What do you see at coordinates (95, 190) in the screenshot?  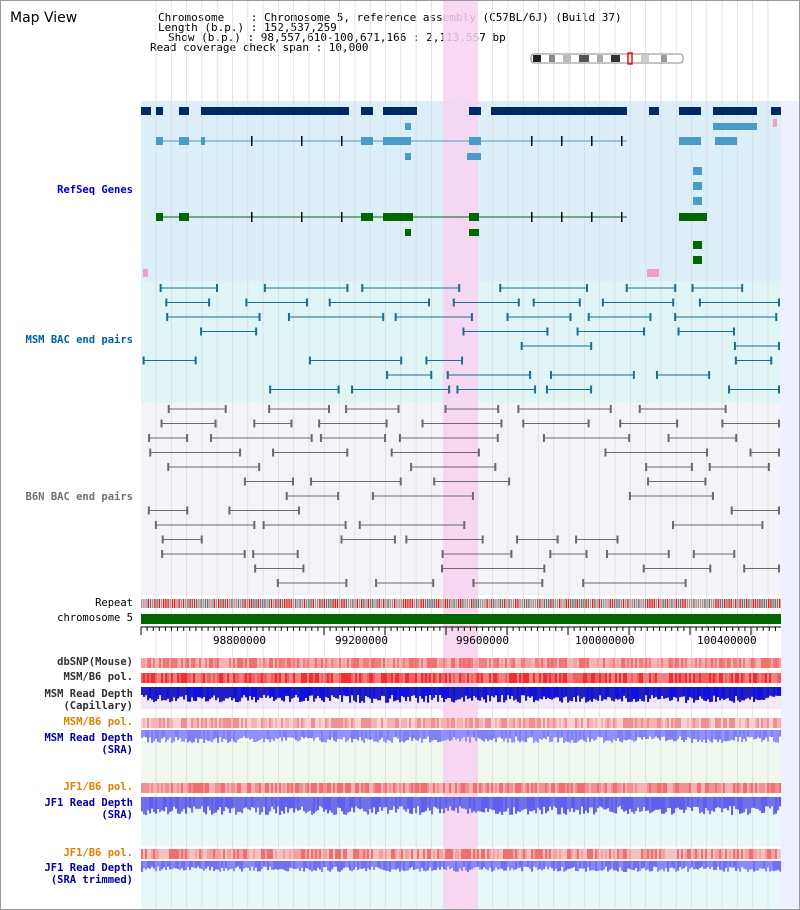 I see `track-label-refseq: RefSeq Genes` at bounding box center [95, 190].